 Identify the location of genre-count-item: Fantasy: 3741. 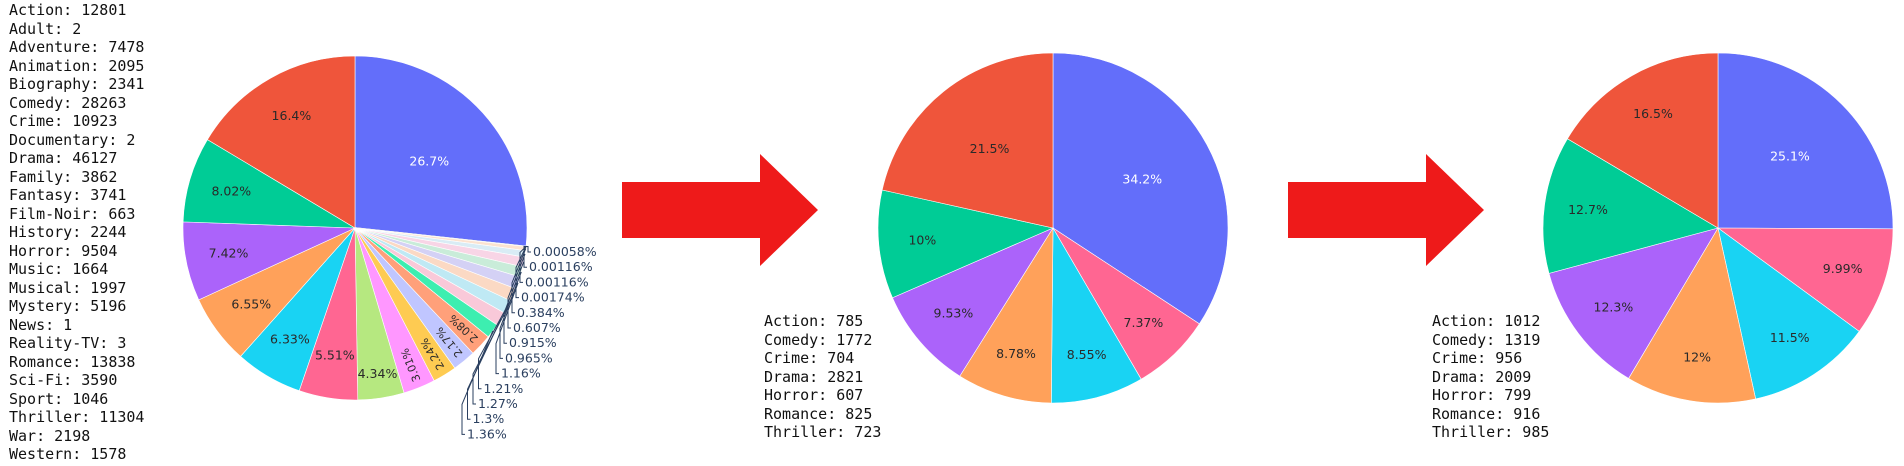
(68, 195).